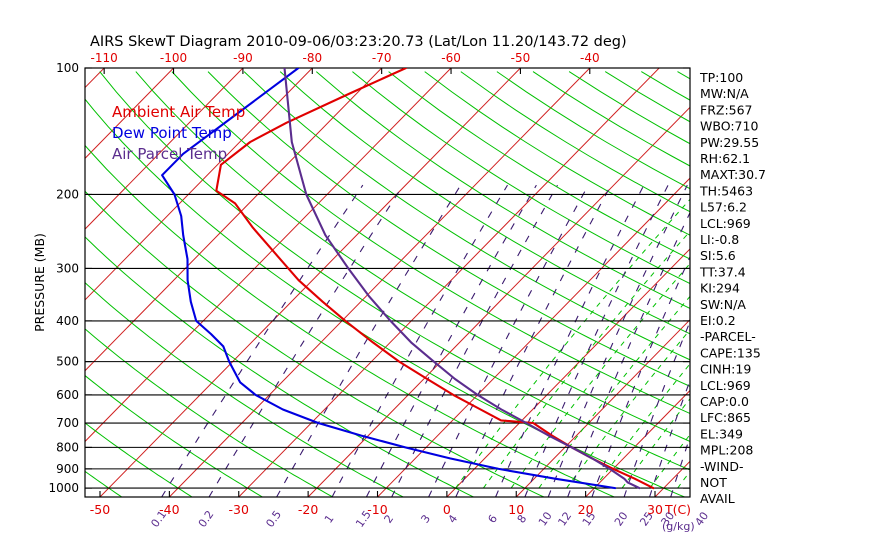 The image size is (870, 560). I want to click on mixing-ratio-label: 12, so click(564, 519).